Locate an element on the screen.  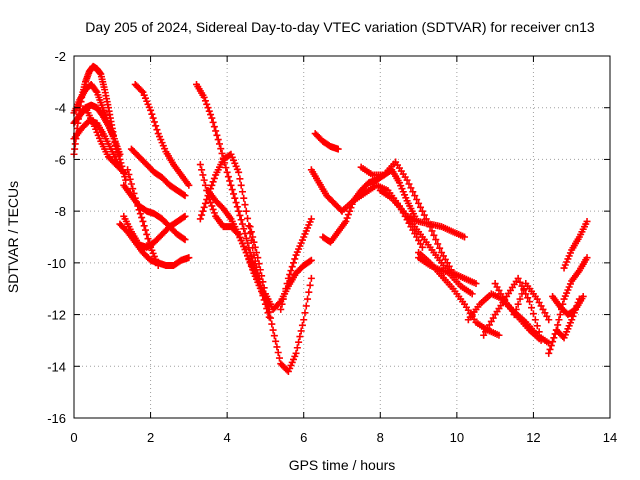
y-tick-label: -12 is located at coordinates (56, 315).